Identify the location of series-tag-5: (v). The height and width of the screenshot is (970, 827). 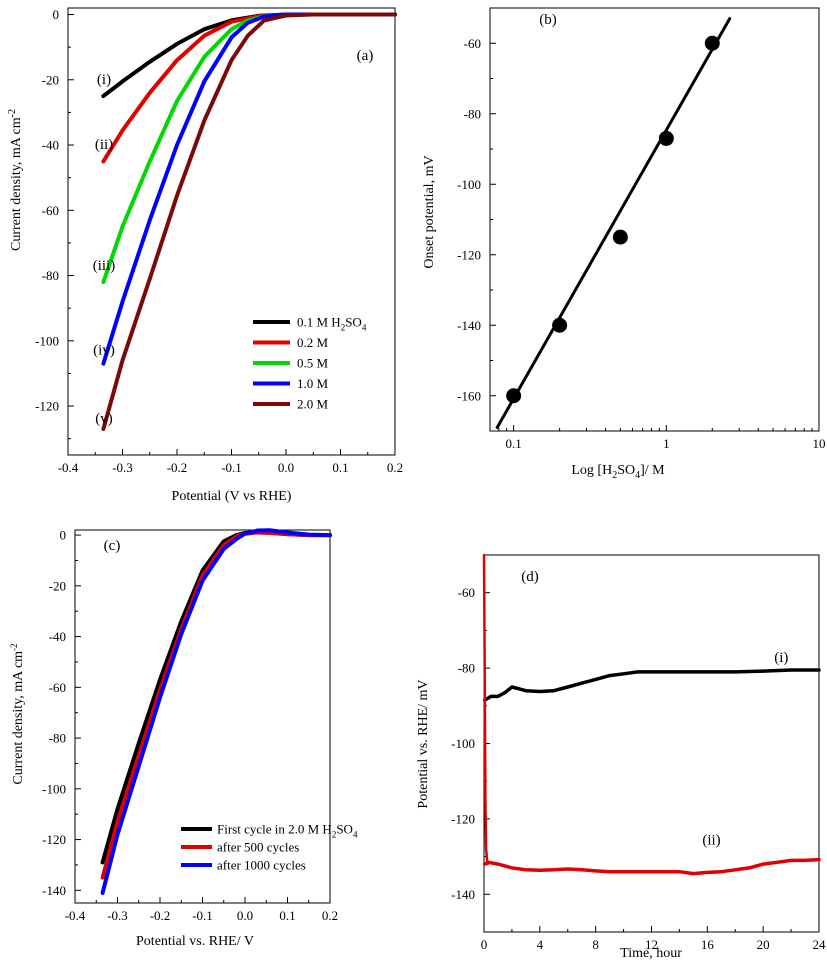
(104, 419).